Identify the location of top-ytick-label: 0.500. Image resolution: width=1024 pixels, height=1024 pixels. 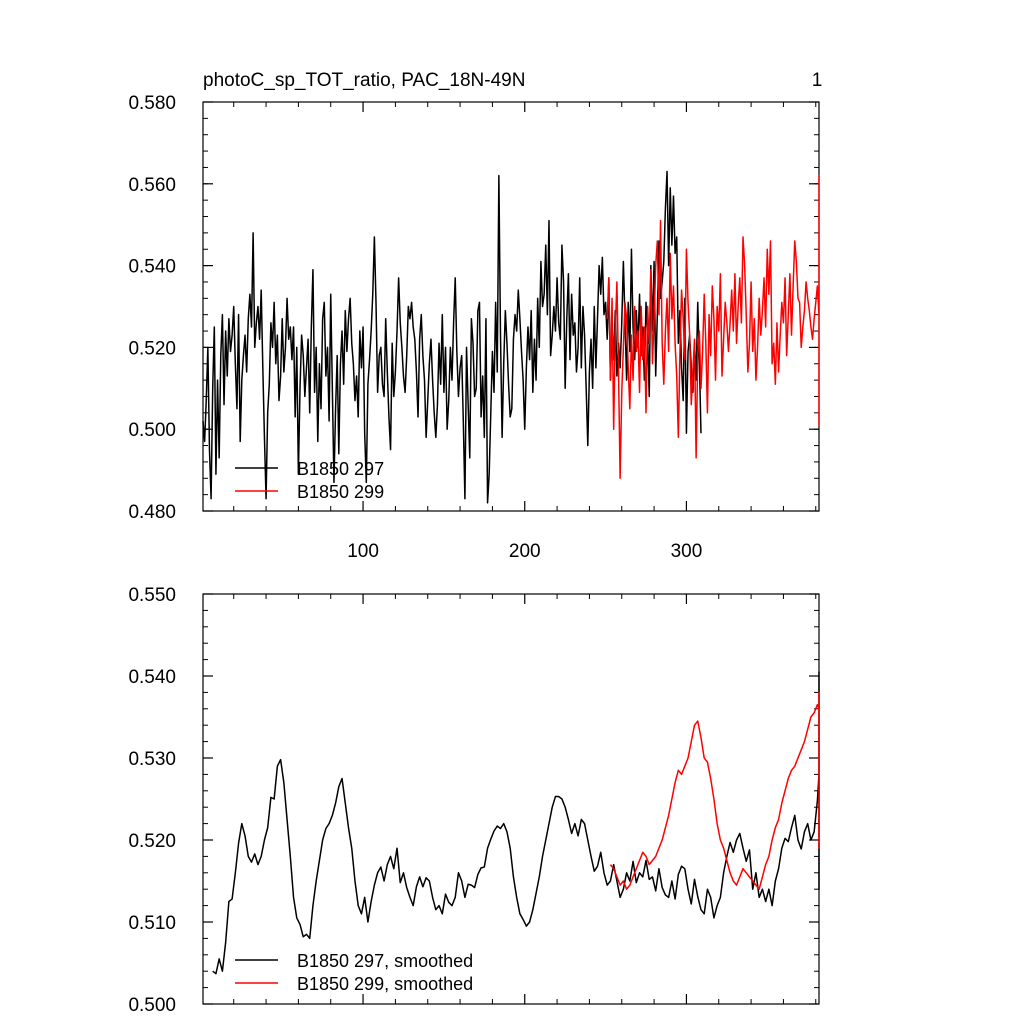
(152, 430).